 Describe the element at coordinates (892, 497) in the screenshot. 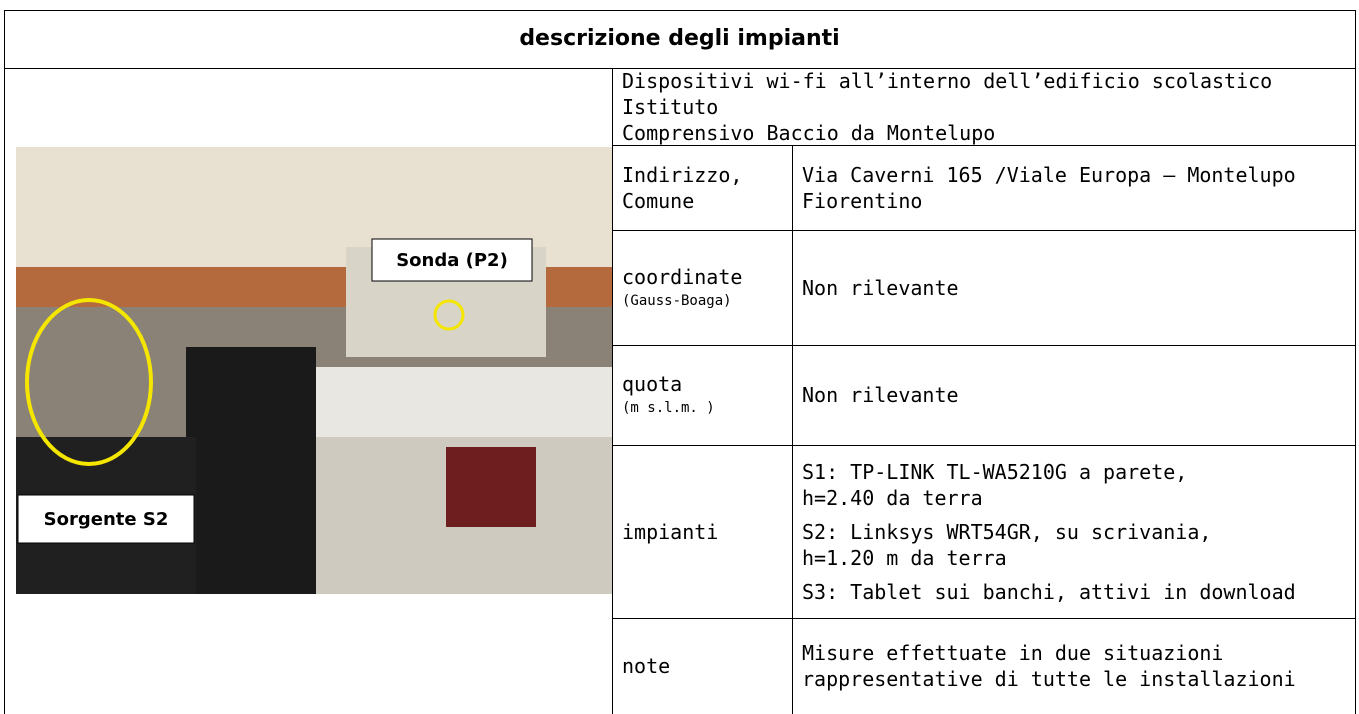

I see `value-line: h=2.40 da terra` at that location.